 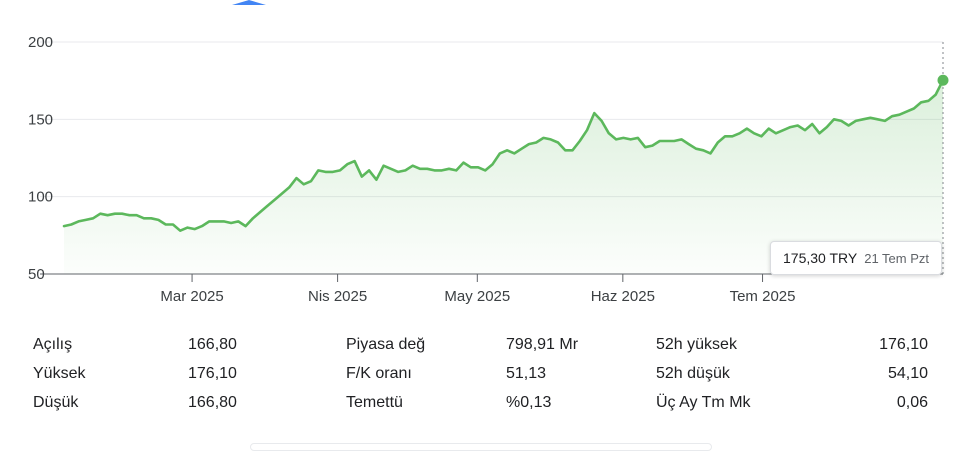 I want to click on stat-value-dividend: %0,13, so click(x=581, y=402).